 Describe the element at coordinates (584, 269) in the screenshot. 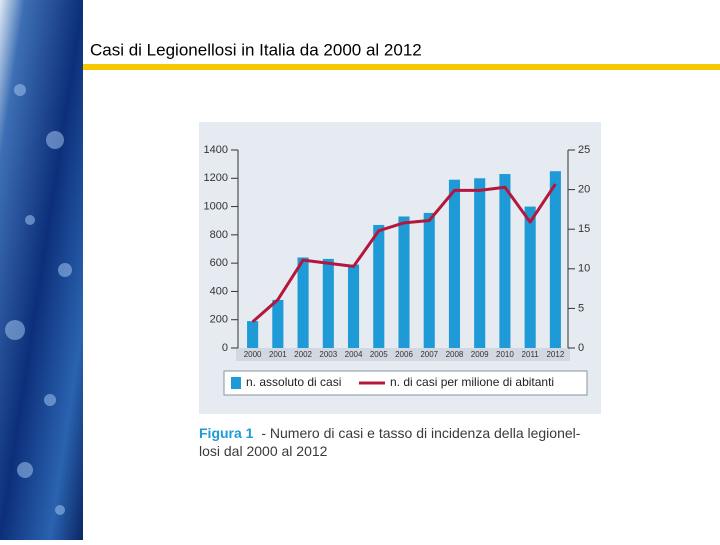

I see `y2-tick-label: 10` at that location.